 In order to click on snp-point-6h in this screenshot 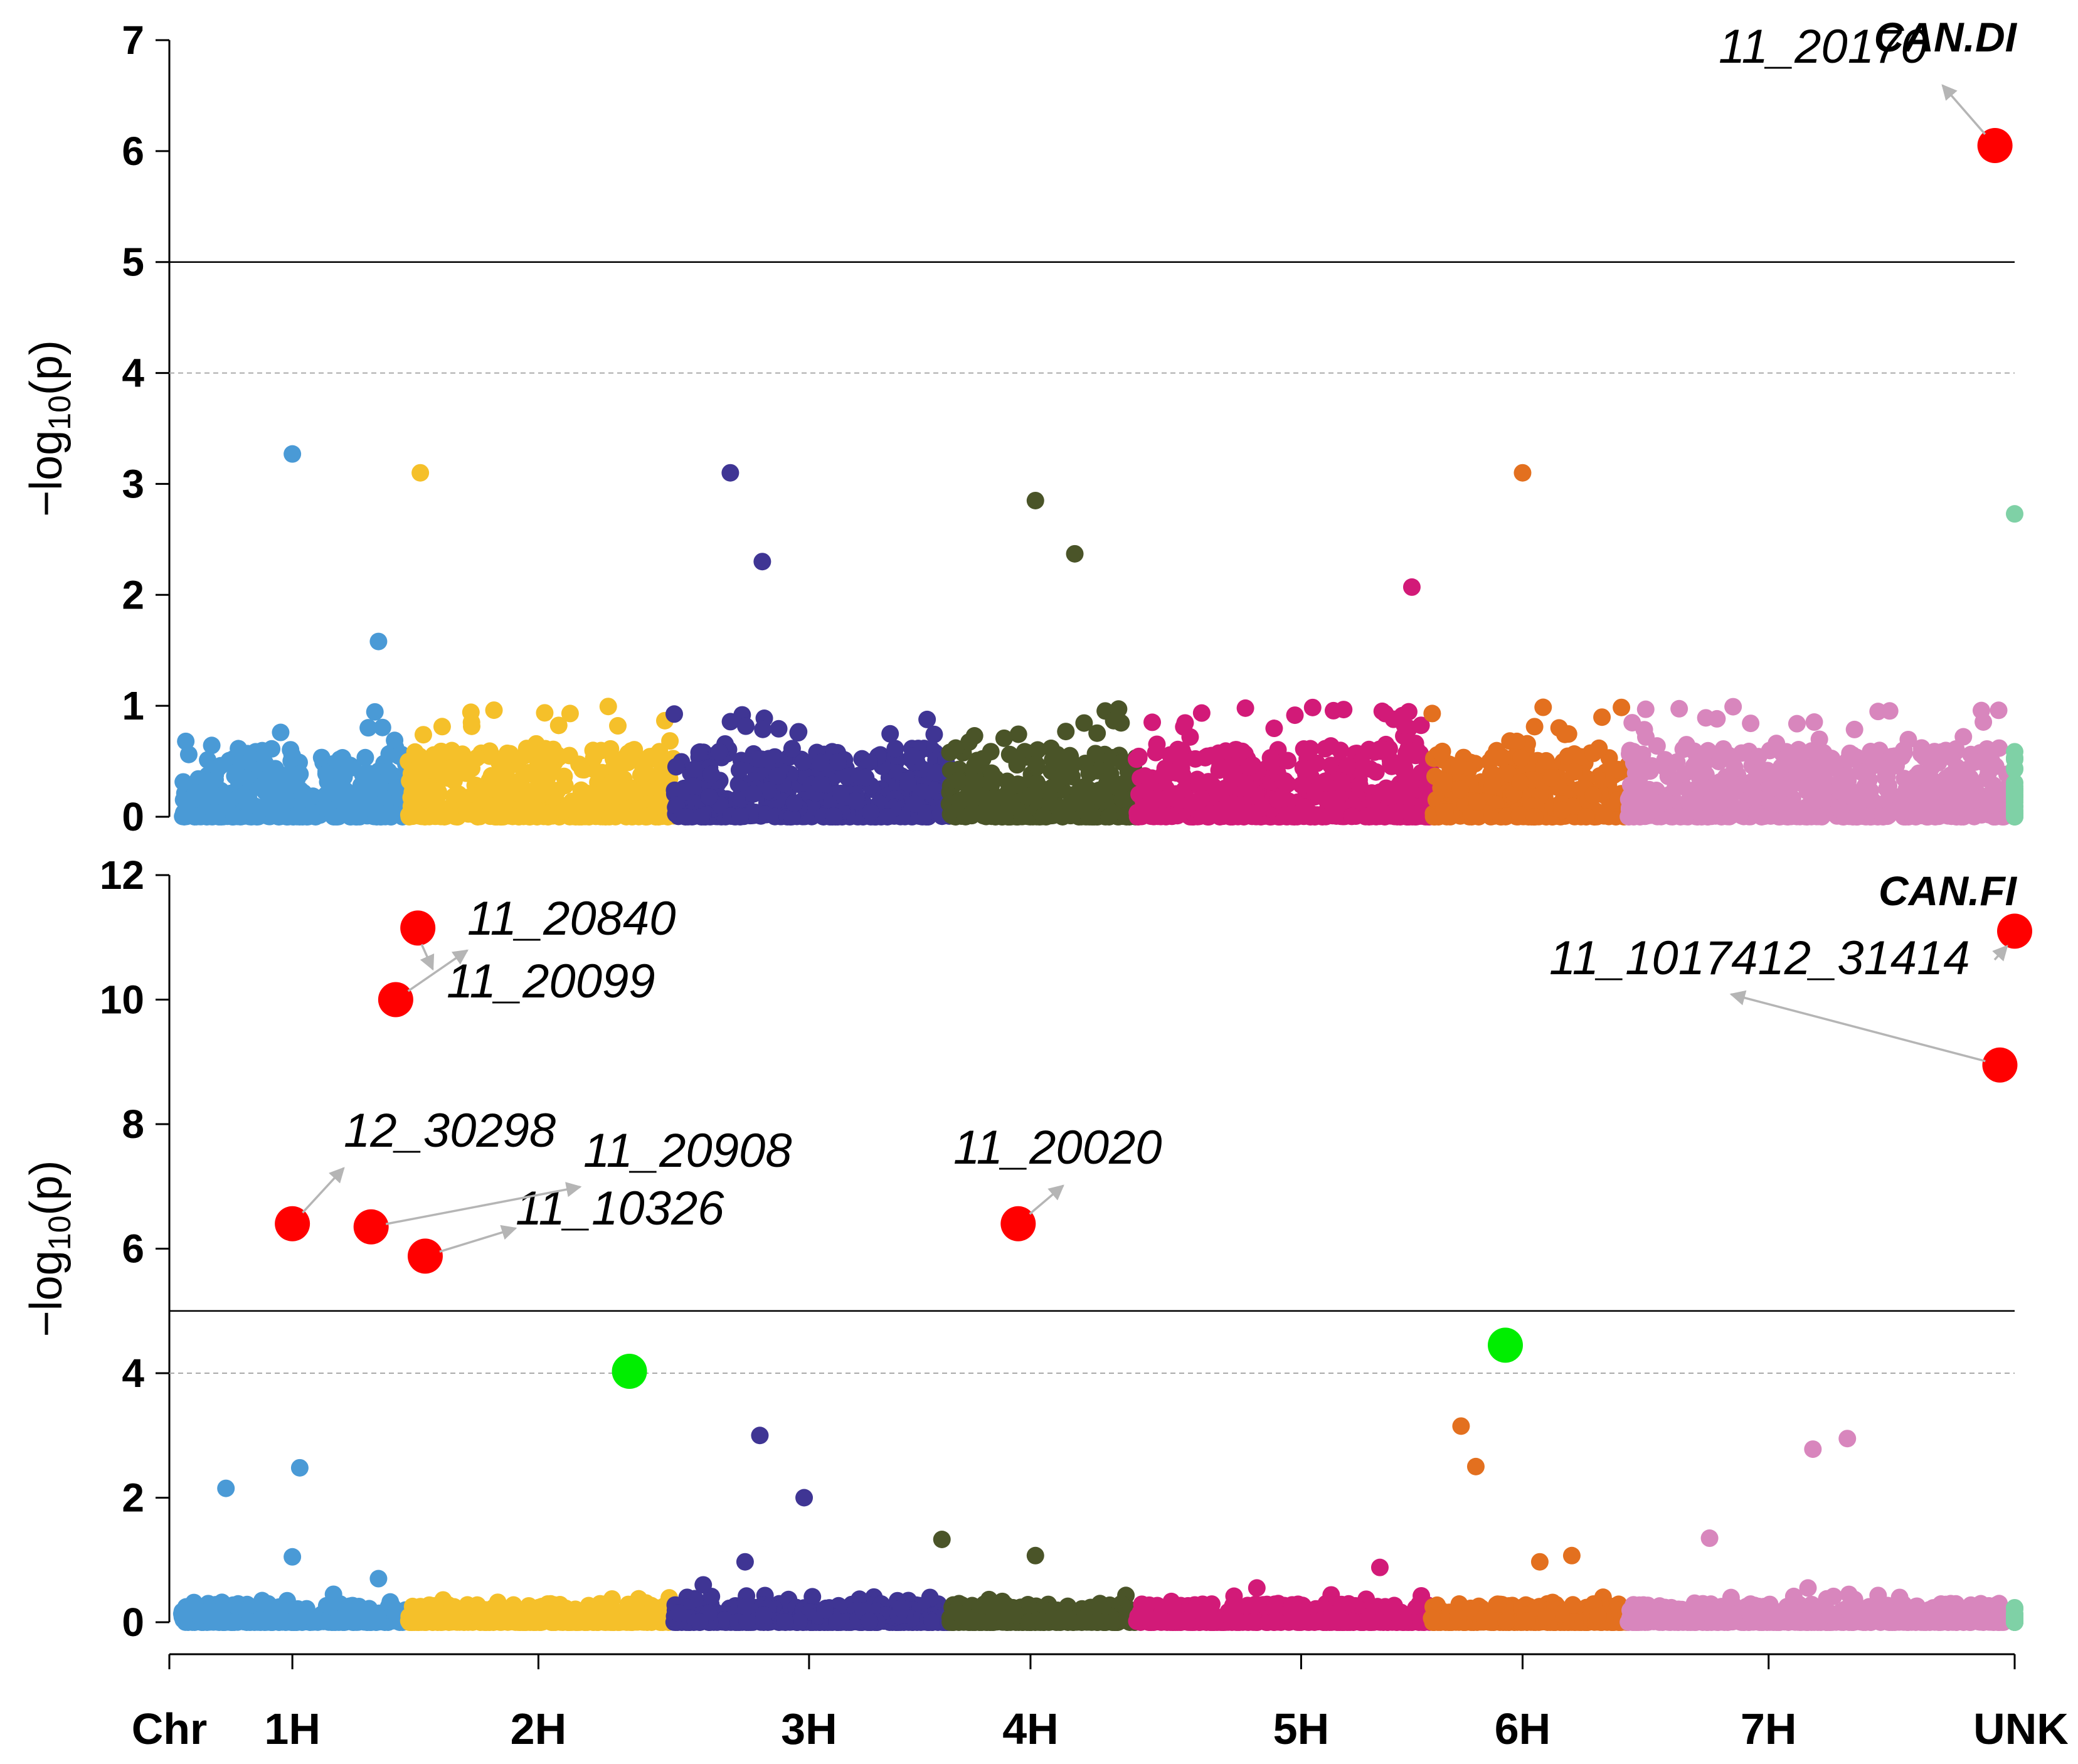, I will do `click(1523, 473)`.